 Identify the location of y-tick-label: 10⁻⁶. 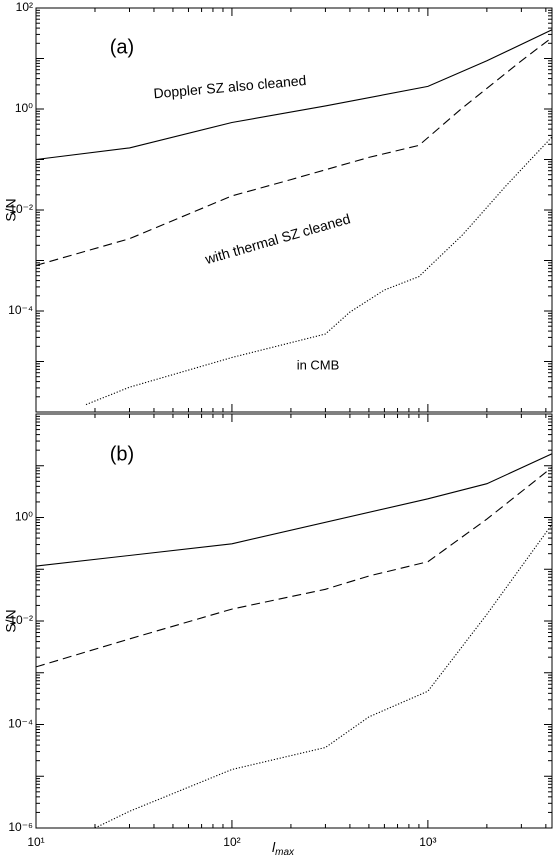
(20, 827).